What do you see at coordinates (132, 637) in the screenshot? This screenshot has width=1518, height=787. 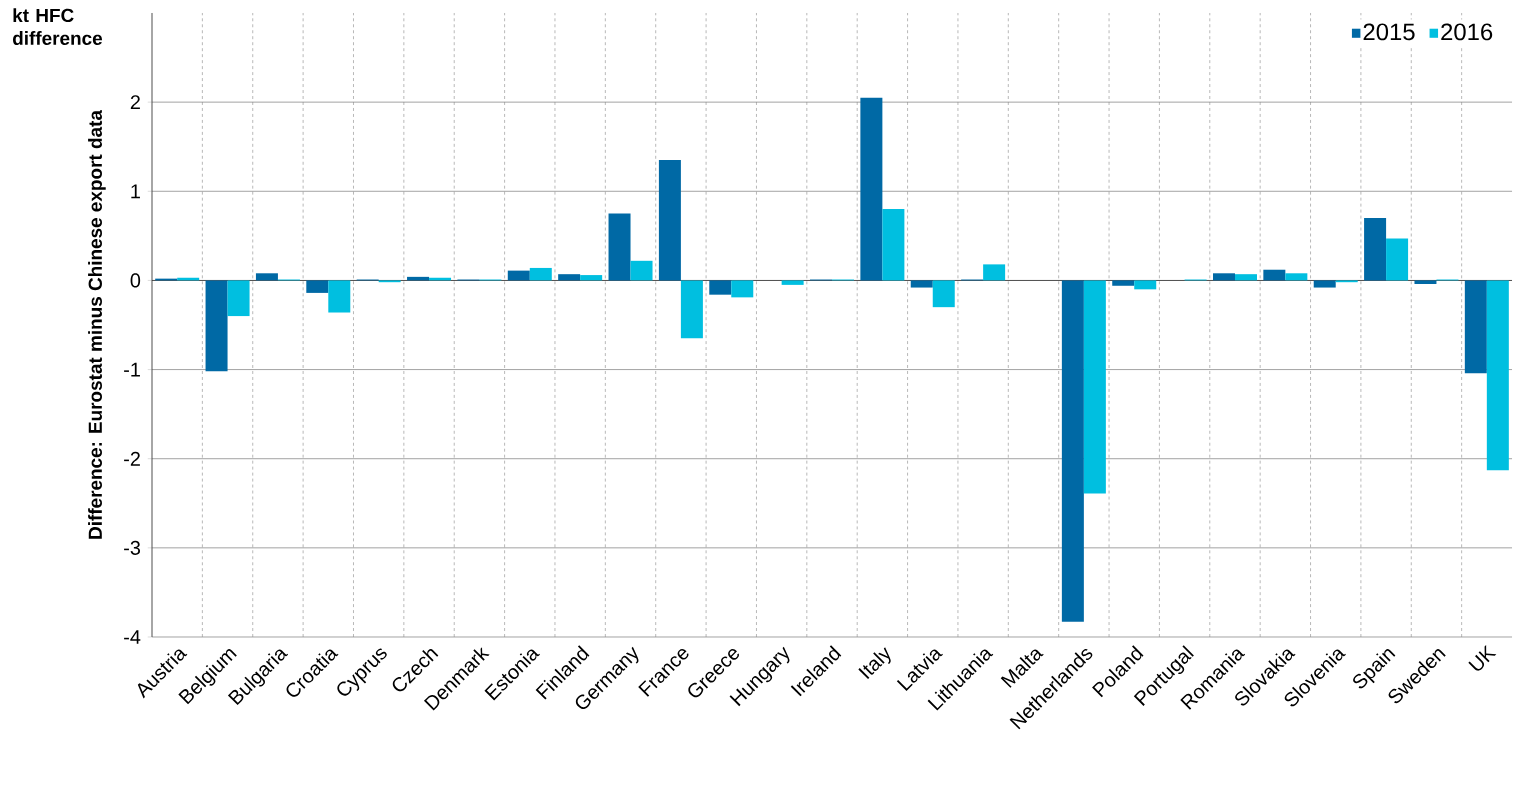 I see `y-tick-label: -4` at bounding box center [132, 637].